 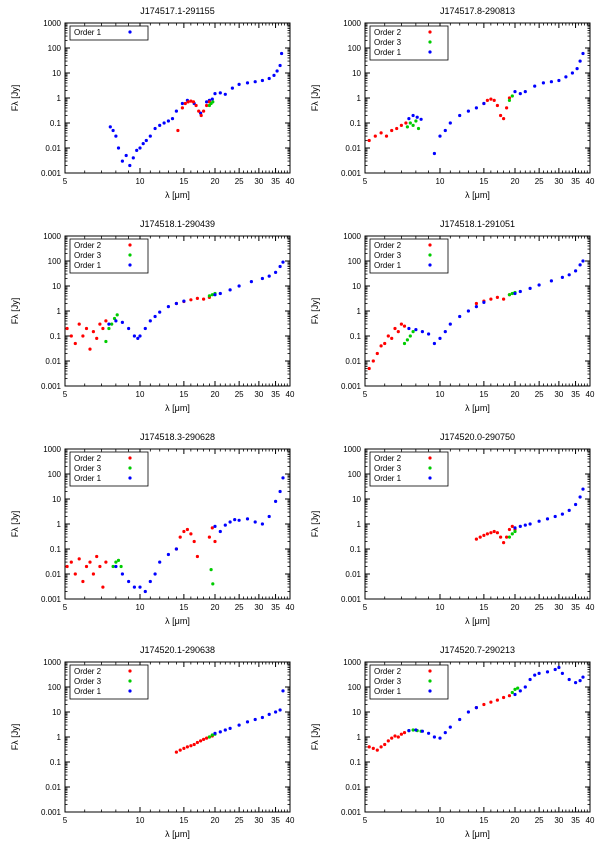 I want to click on x-tick-label: 30, so click(x=558, y=820).